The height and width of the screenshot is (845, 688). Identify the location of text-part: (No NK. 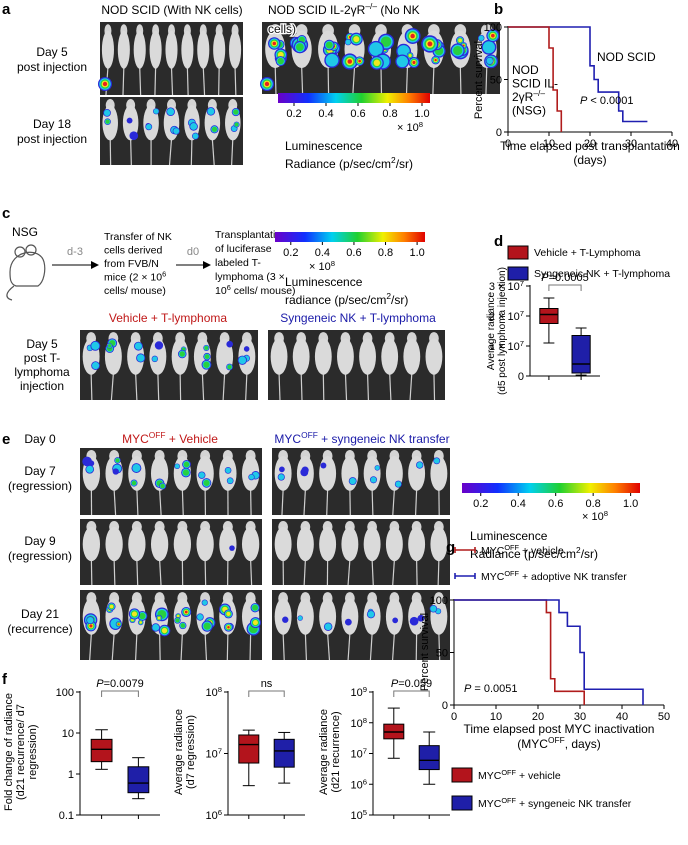
(398, 10).